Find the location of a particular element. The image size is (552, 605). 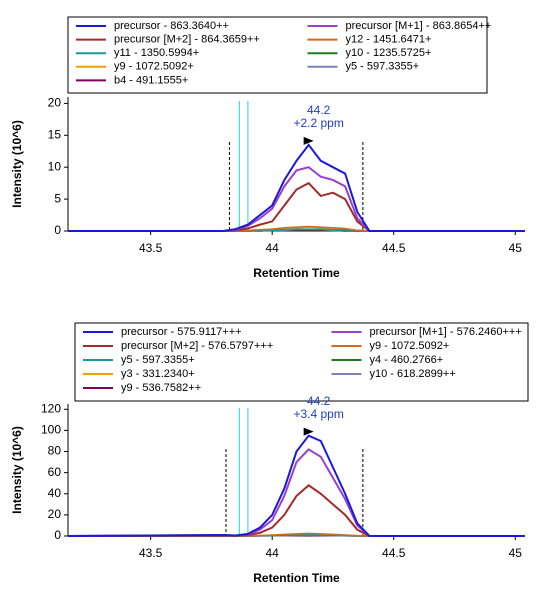

y-tick-label: 120 is located at coordinates (51, 408).